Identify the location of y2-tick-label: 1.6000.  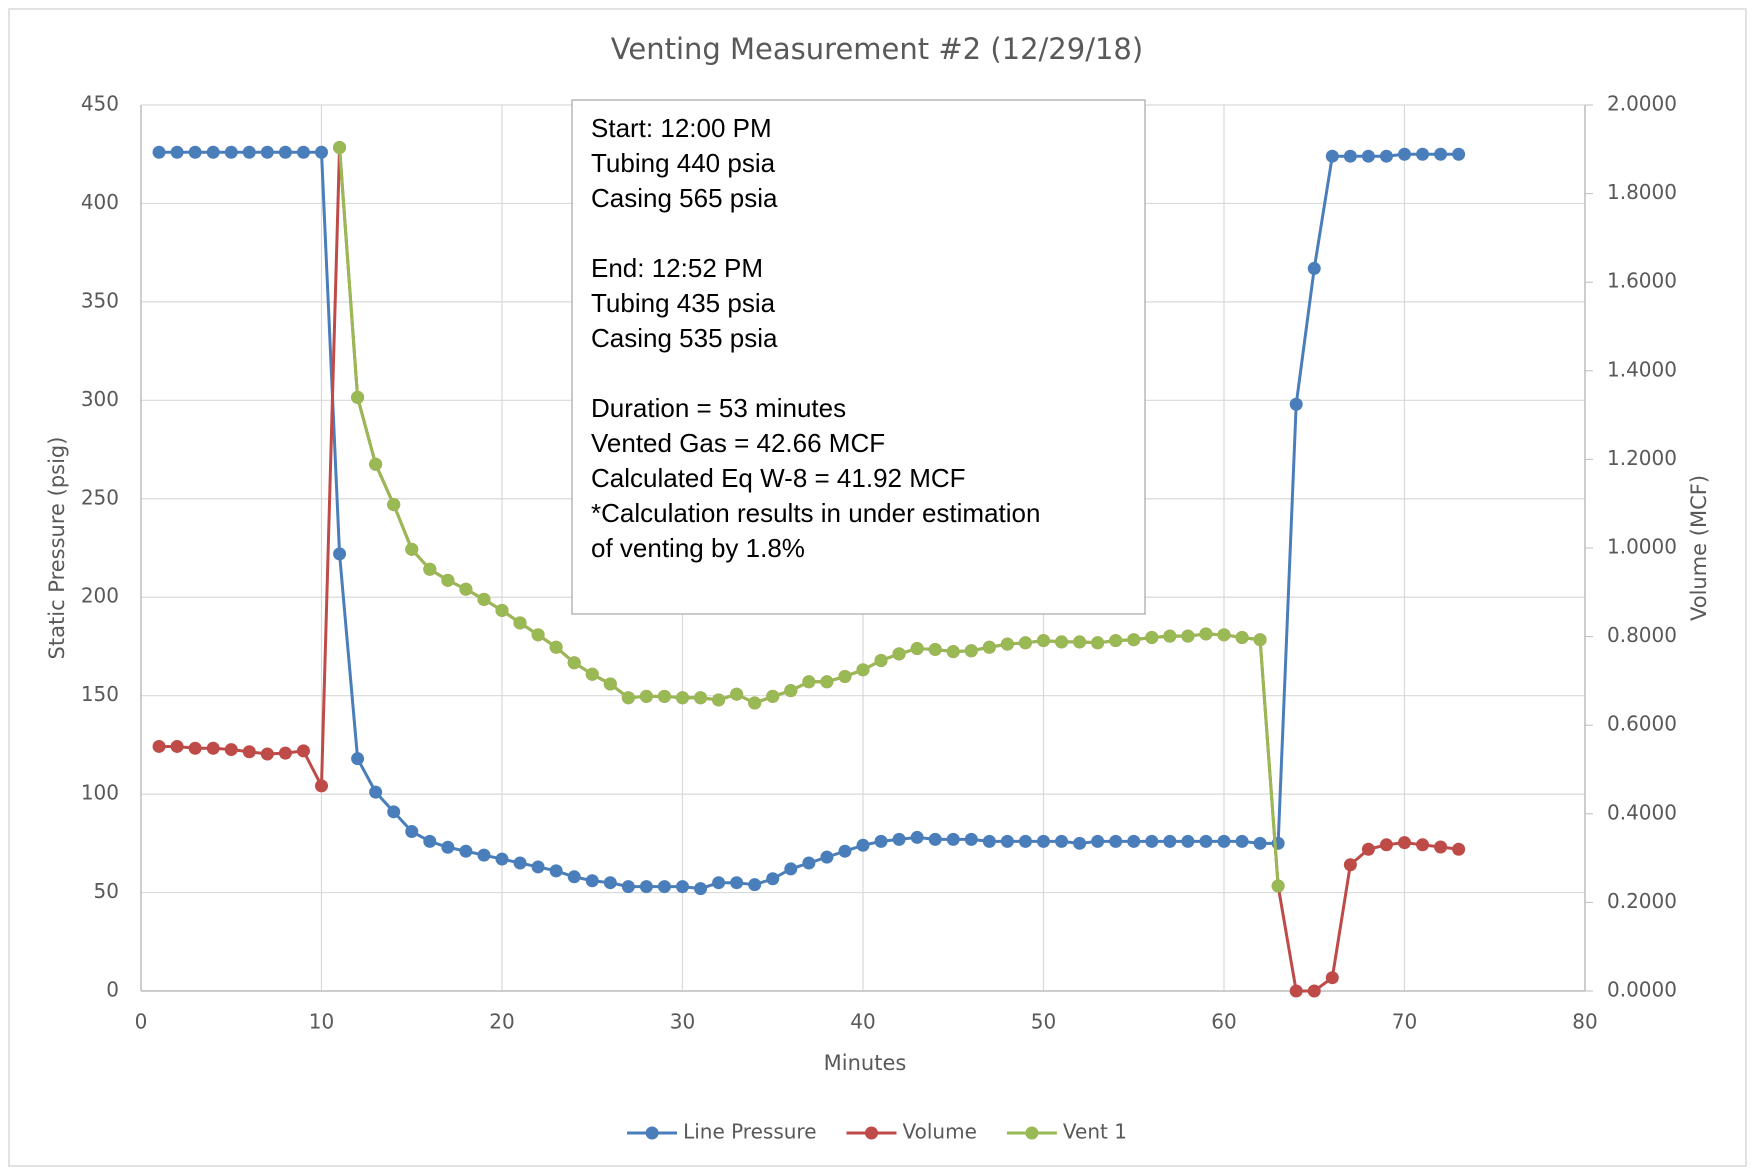
(1642, 281).